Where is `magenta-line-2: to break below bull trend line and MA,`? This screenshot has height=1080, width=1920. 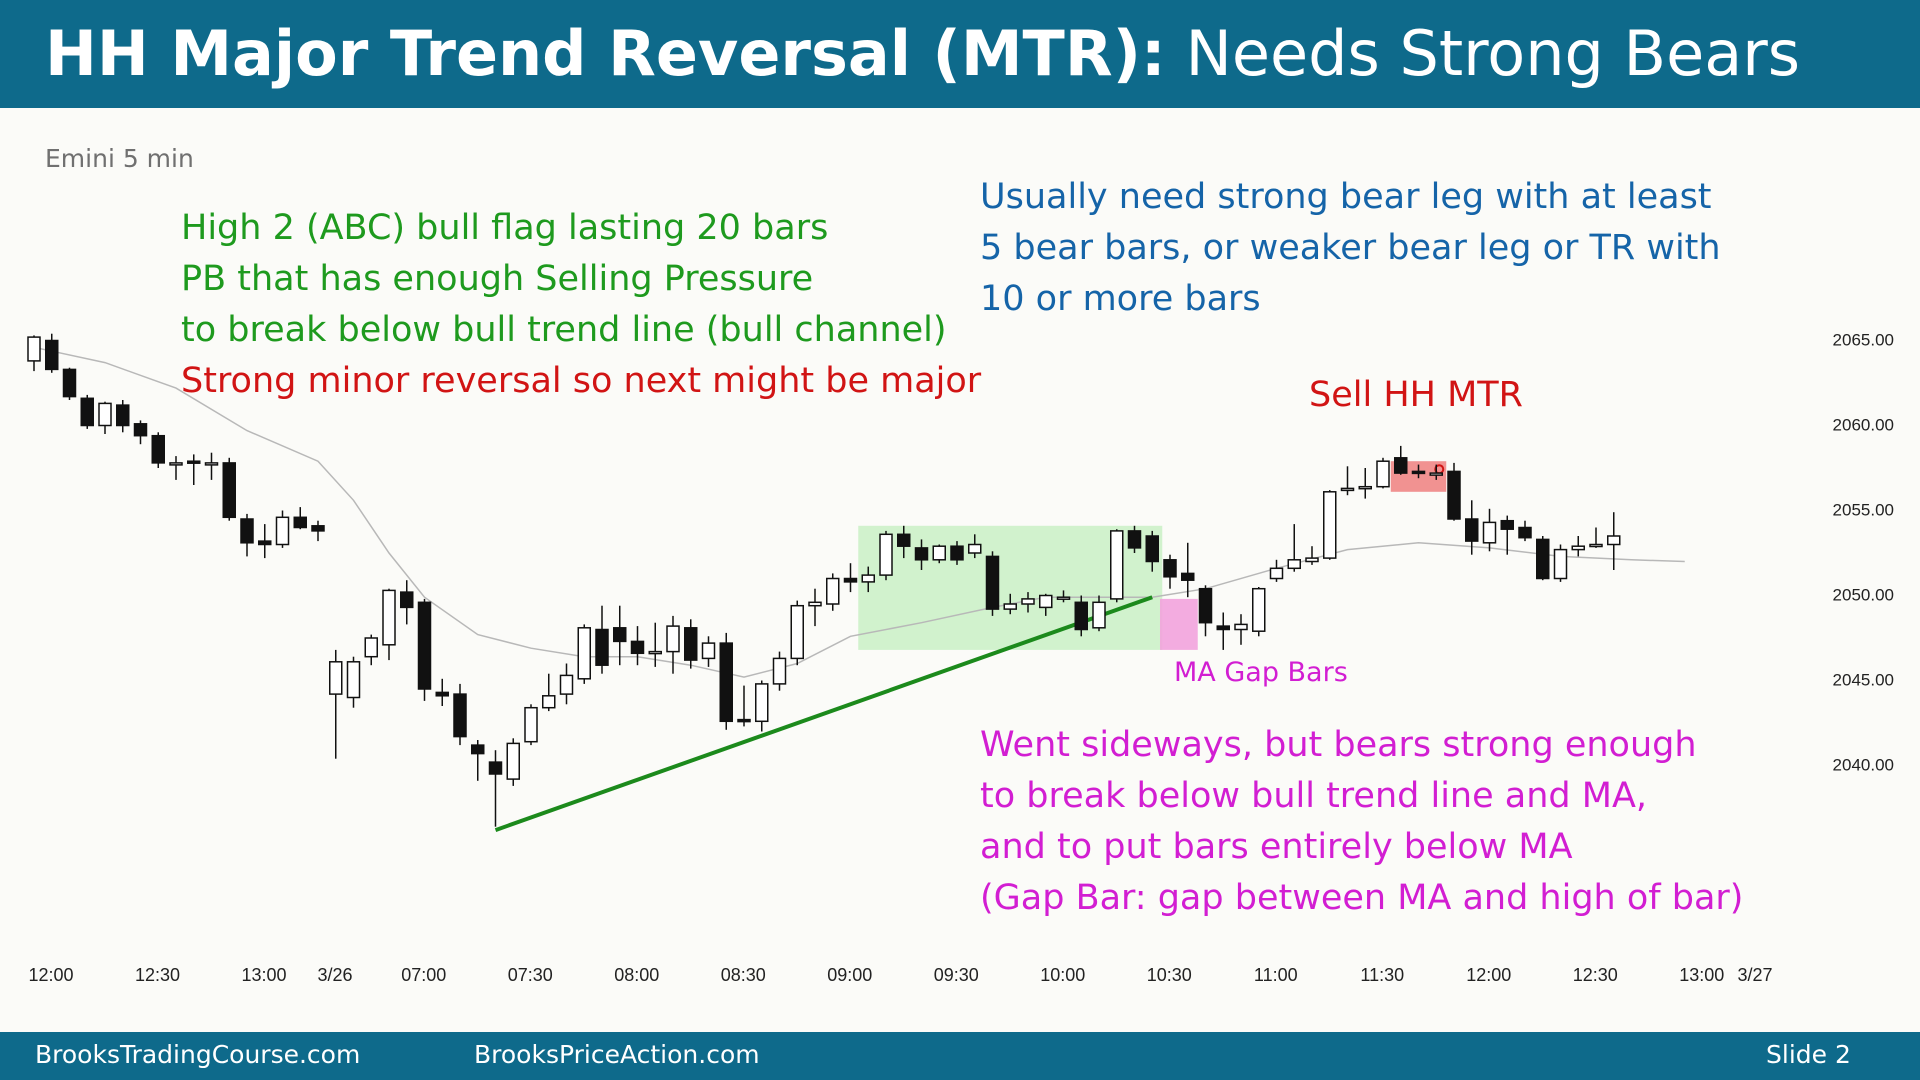
magenta-line-2: to break below bull trend line and MA, is located at coordinates (1314, 796).